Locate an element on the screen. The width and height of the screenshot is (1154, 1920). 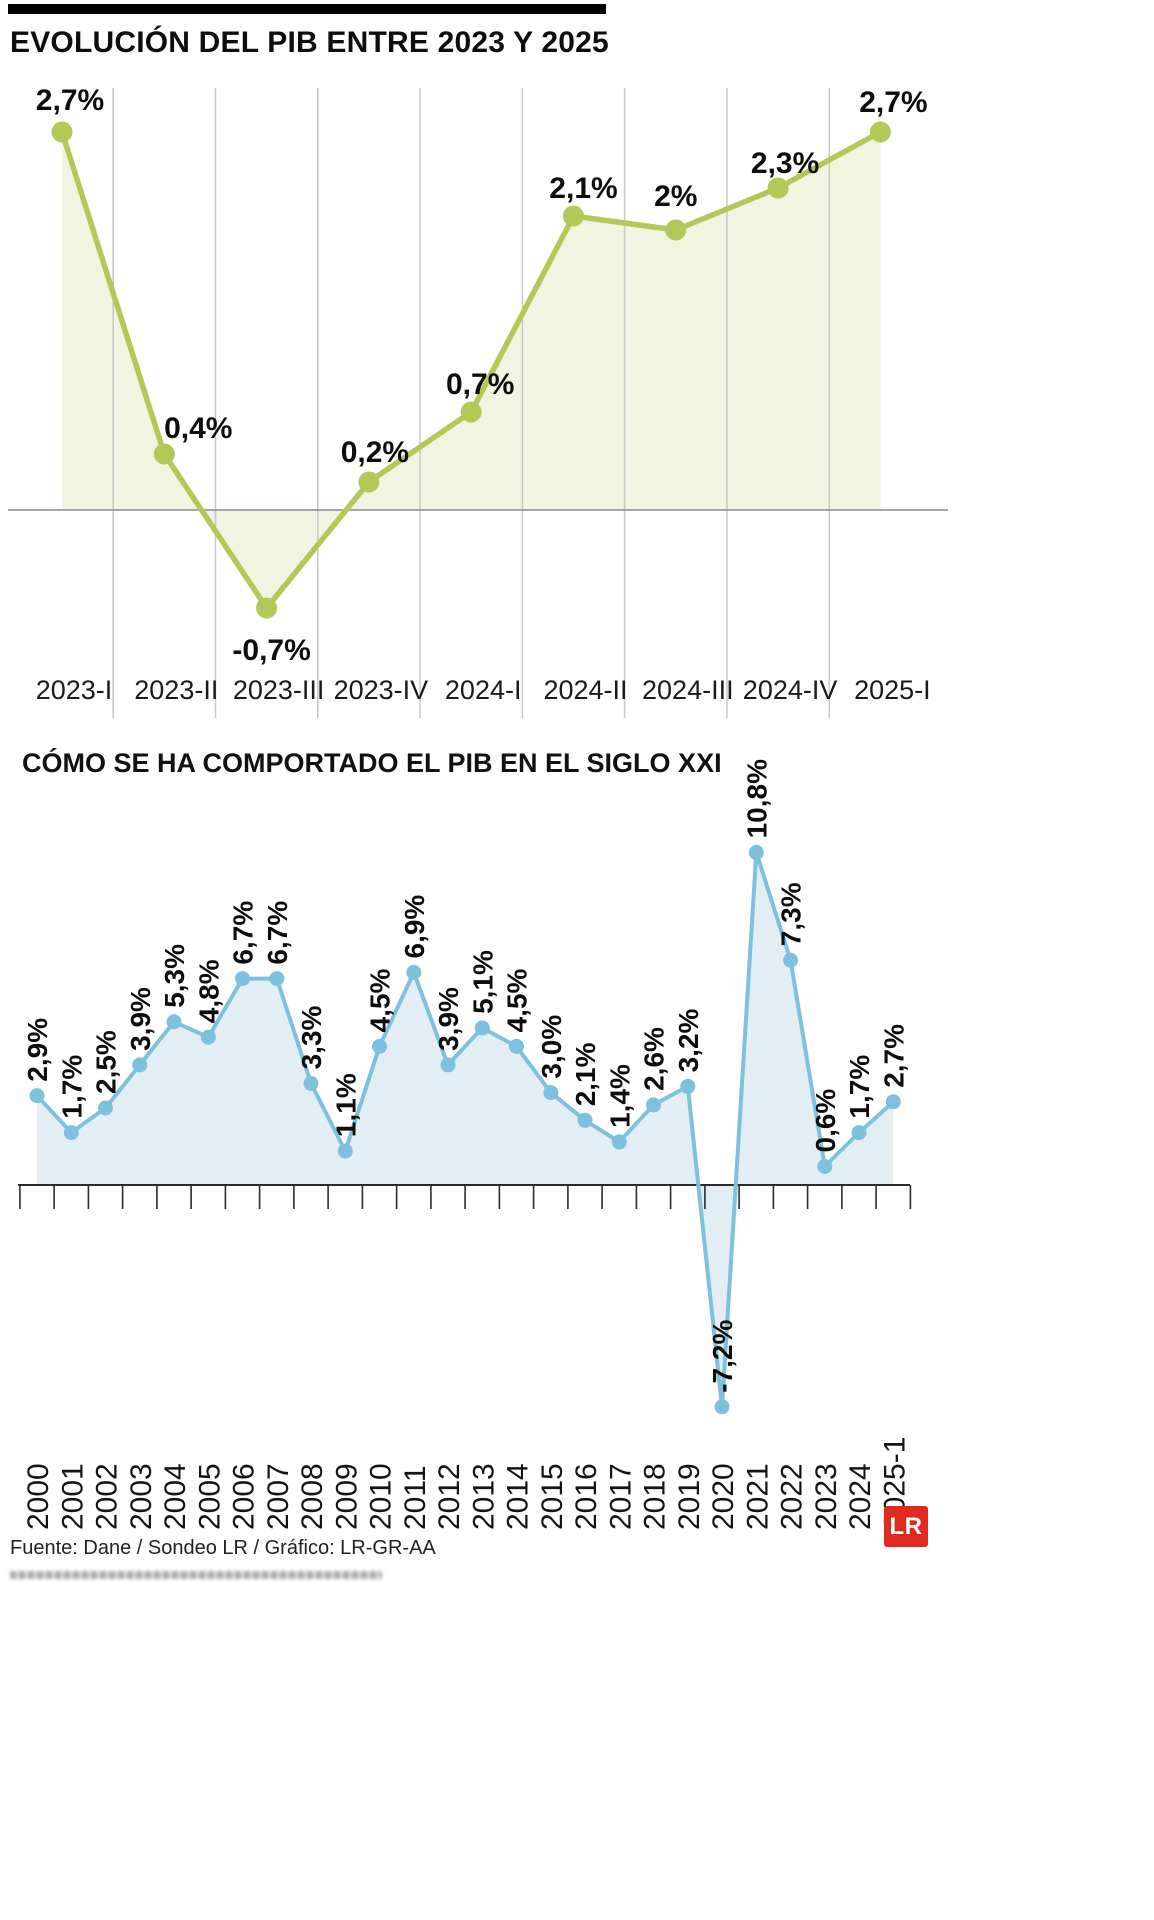
x-axis-label: 2019 is located at coordinates (689, 1496).